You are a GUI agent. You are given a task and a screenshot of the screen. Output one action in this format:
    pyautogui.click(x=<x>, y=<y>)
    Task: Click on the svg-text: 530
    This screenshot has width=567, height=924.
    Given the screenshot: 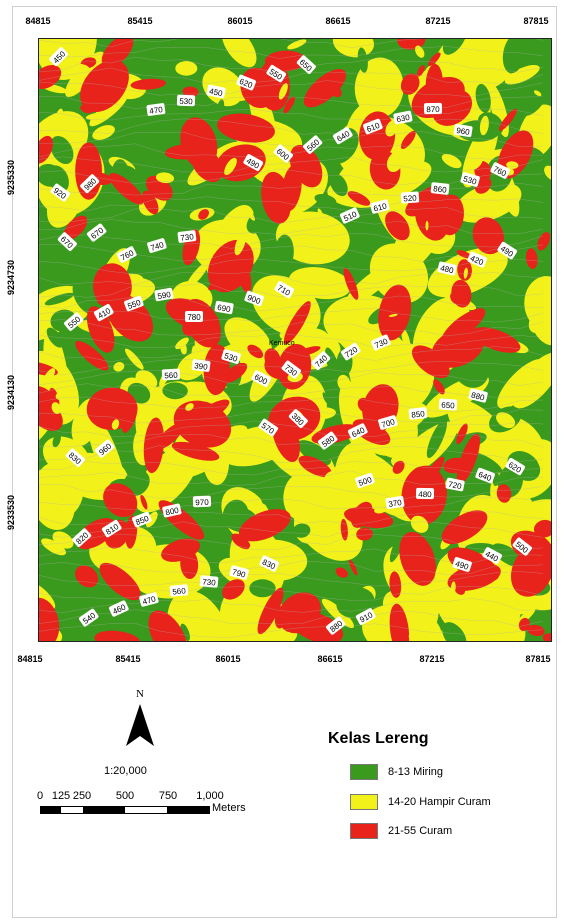 What is the action you would take?
    pyautogui.click(x=231, y=357)
    